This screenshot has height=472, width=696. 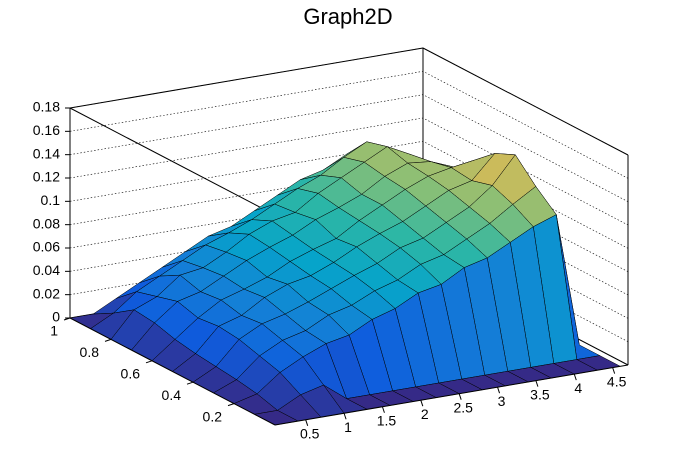 I want to click on z-tick-label: 0.1, so click(x=51, y=200).